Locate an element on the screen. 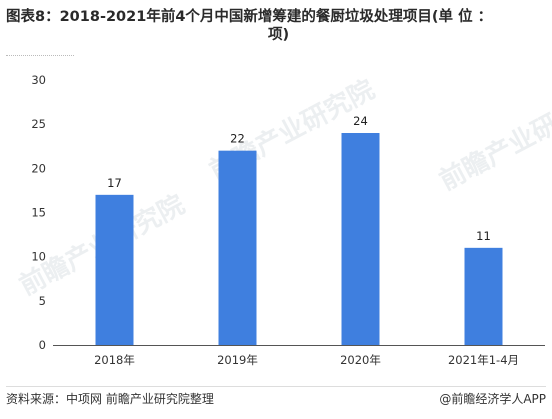 This screenshot has width=552, height=419. x-tick-label: 2021年1-4月 is located at coordinates (483, 360).